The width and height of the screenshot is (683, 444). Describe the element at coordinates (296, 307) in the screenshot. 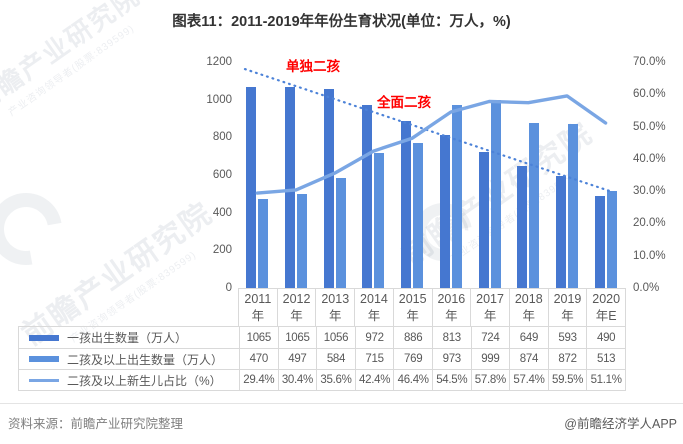

I see `year-cell-2012: 2012 年` at that location.